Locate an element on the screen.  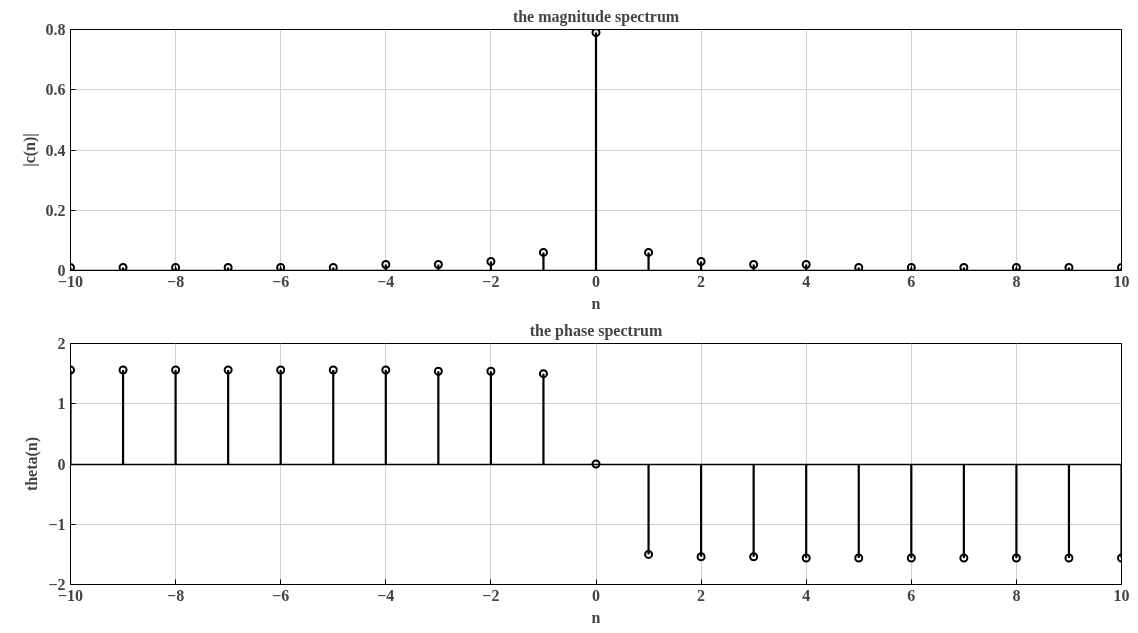
y-tick-label: 1 is located at coordinates (61, 404).